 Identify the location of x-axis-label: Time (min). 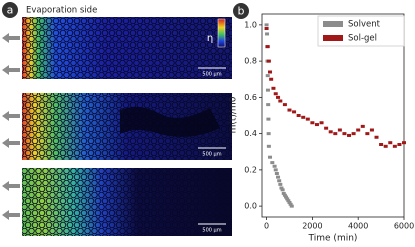
(333, 239).